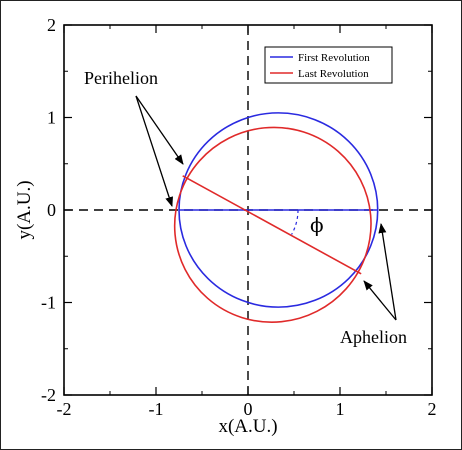  What do you see at coordinates (24, 209) in the screenshot?
I see `y-axis-title: y(A.U.)` at bounding box center [24, 209].